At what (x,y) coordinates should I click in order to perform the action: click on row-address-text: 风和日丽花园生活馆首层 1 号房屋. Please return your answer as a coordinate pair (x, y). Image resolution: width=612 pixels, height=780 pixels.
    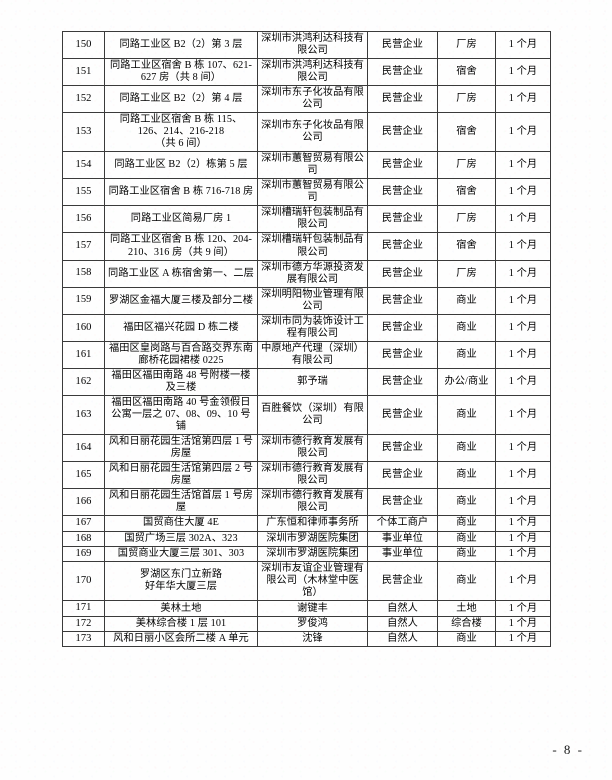
    Looking at the image, I should click on (181, 502).